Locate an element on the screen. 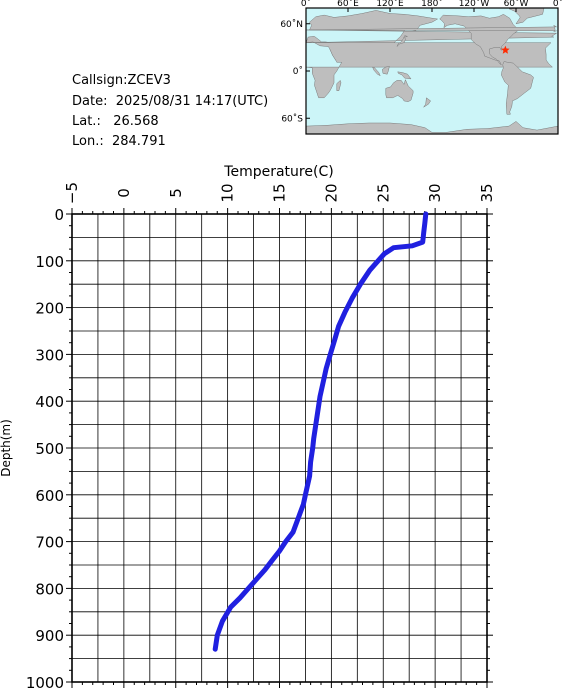 Image resolution: width=564 pixels, height=690 pixels. map-land-madagascar is located at coordinates (339, 85).